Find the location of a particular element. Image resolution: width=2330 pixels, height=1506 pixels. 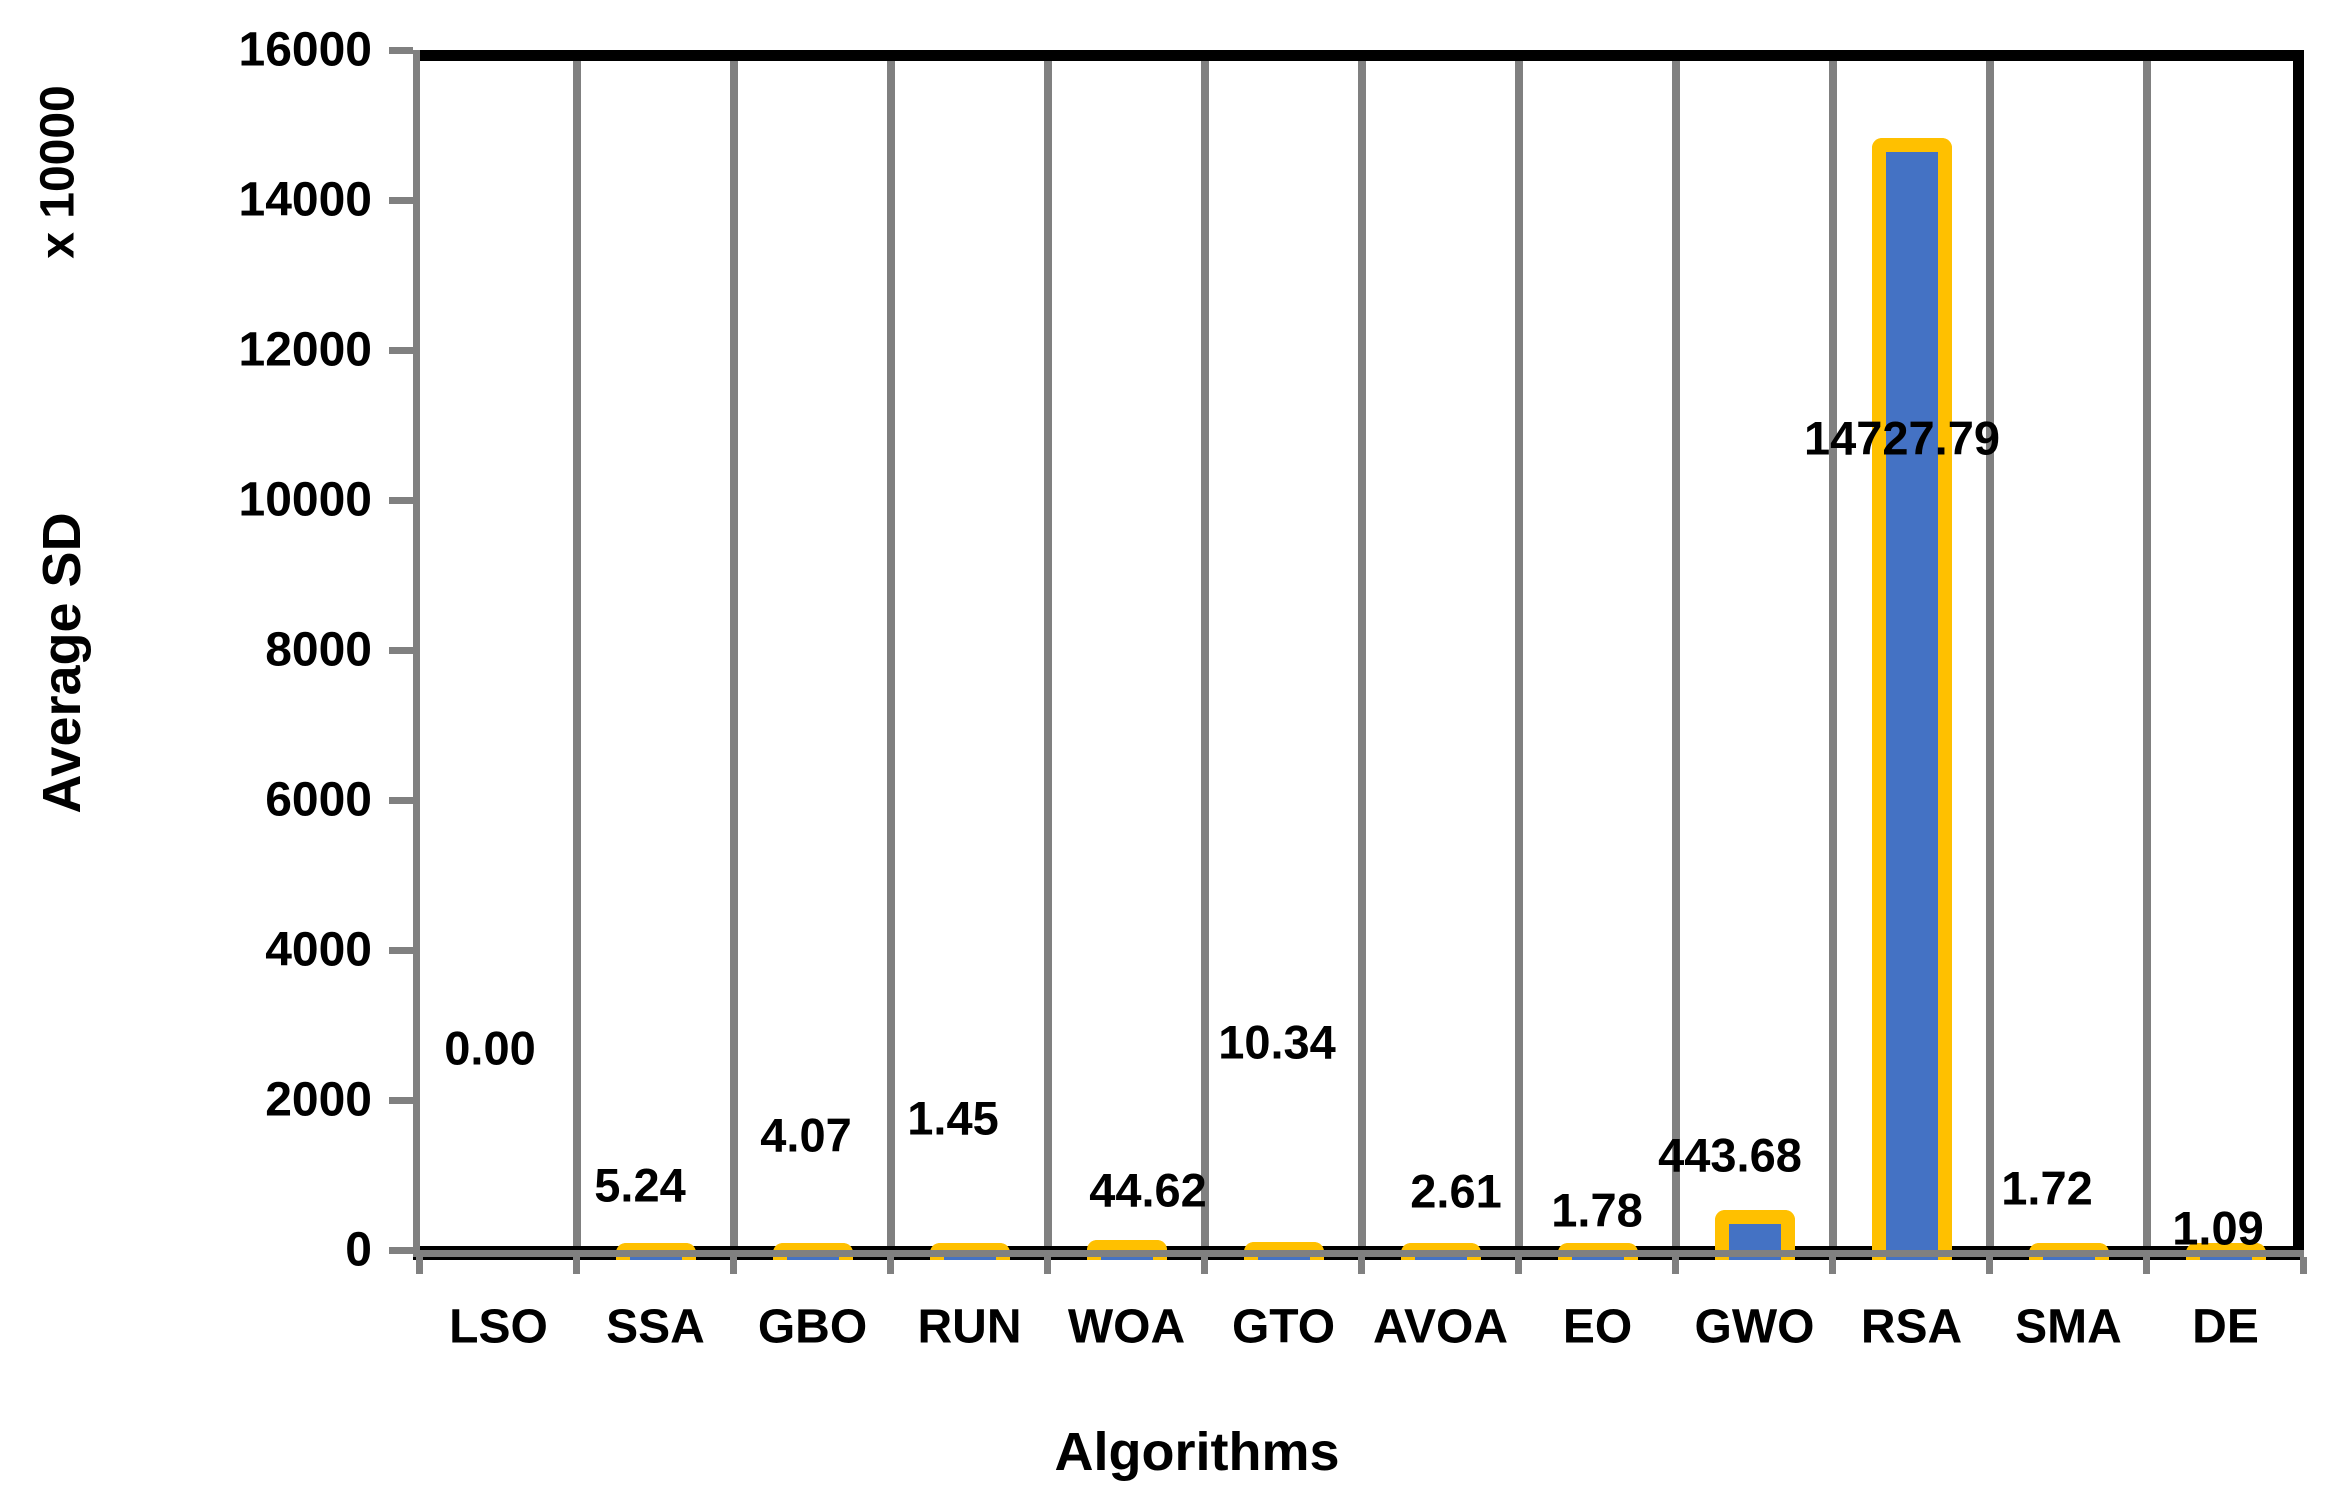

bar-value-label: 4.07 is located at coordinates (806, 1135).